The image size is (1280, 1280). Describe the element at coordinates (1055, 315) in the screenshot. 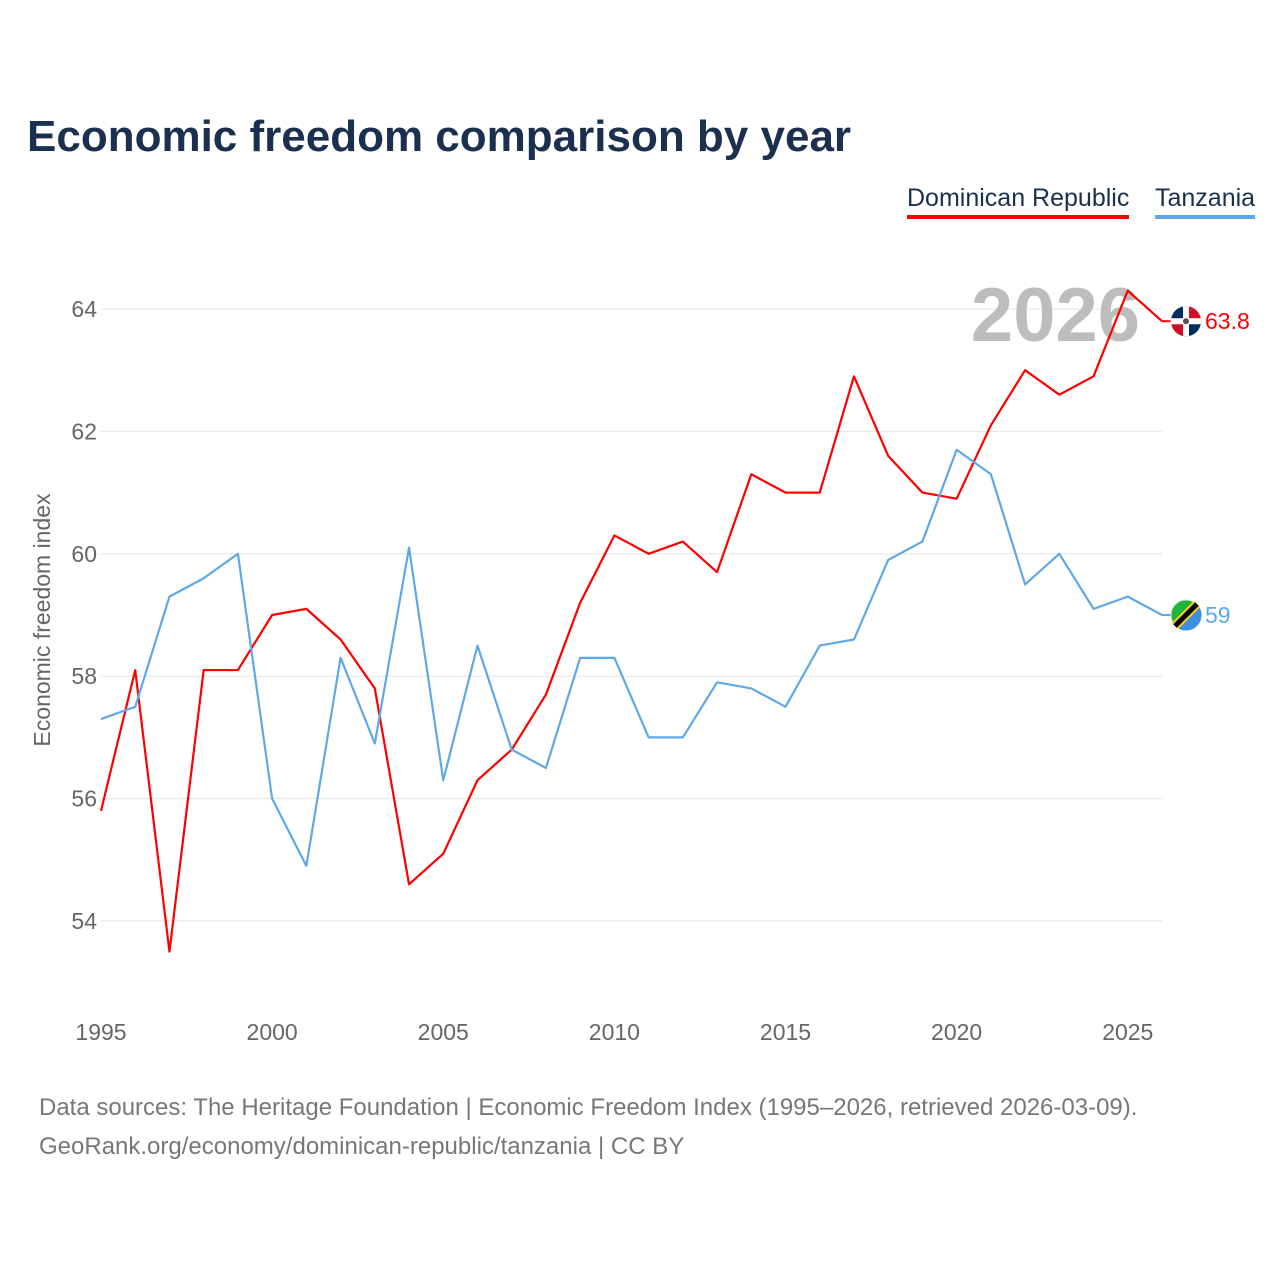

I see `year-watermark: 2026` at that location.